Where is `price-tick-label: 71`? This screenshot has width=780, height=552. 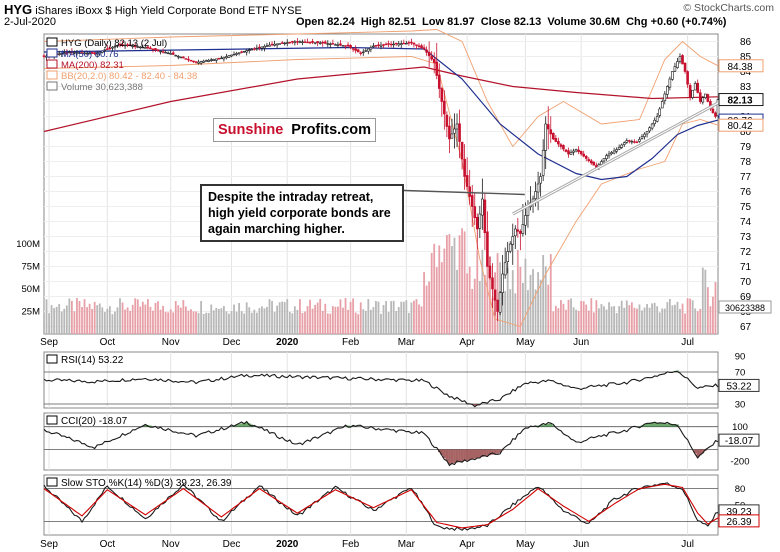 price-tick-label: 71 is located at coordinates (746, 267).